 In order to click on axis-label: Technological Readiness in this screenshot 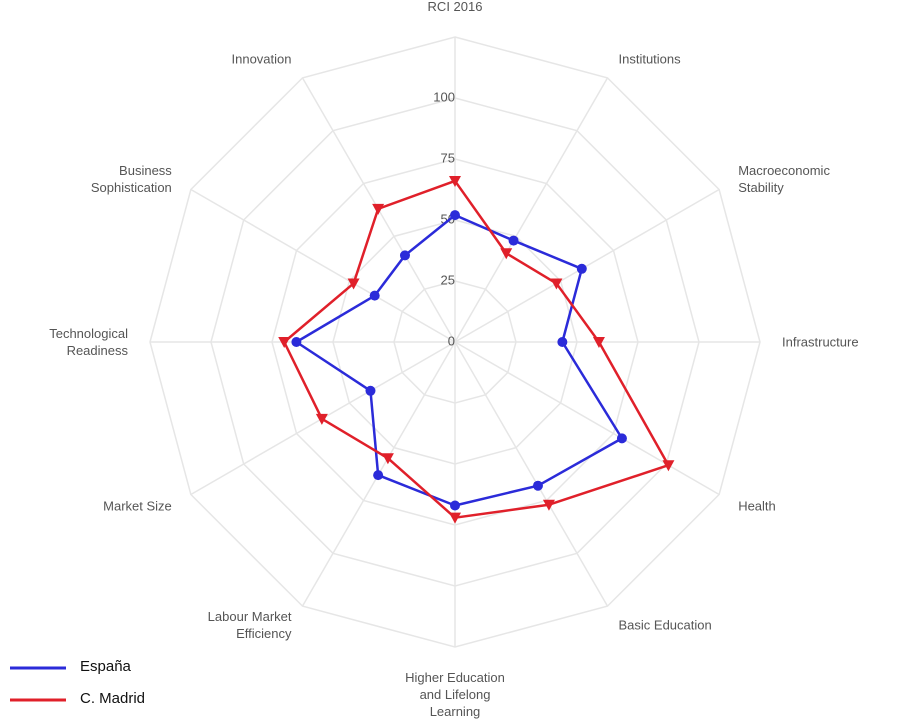, I will do `click(88, 342)`.